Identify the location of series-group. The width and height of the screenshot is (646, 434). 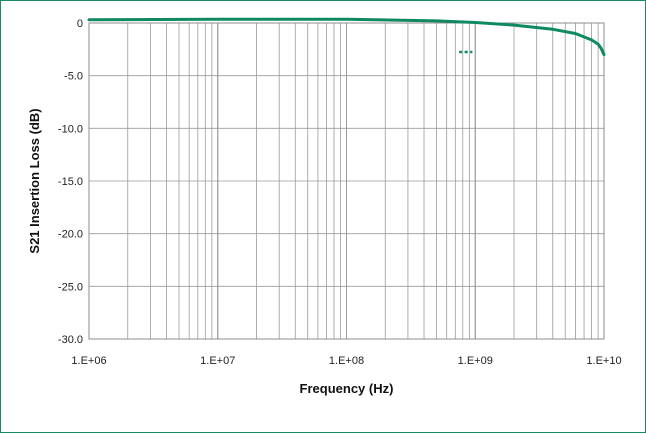
(346, 37).